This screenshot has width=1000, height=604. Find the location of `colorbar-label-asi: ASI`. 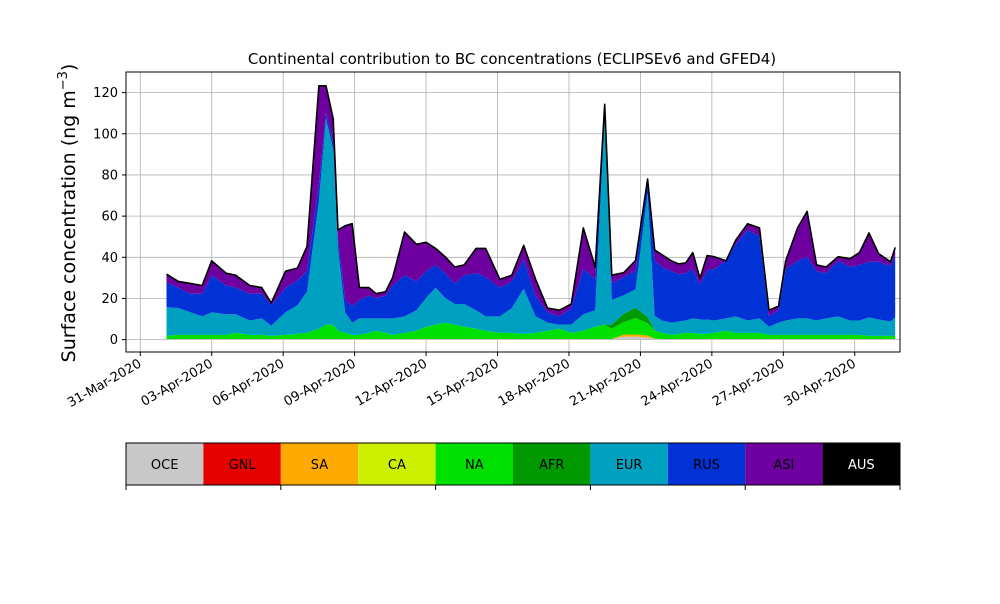

colorbar-label-asi: ASI is located at coordinates (783, 465).